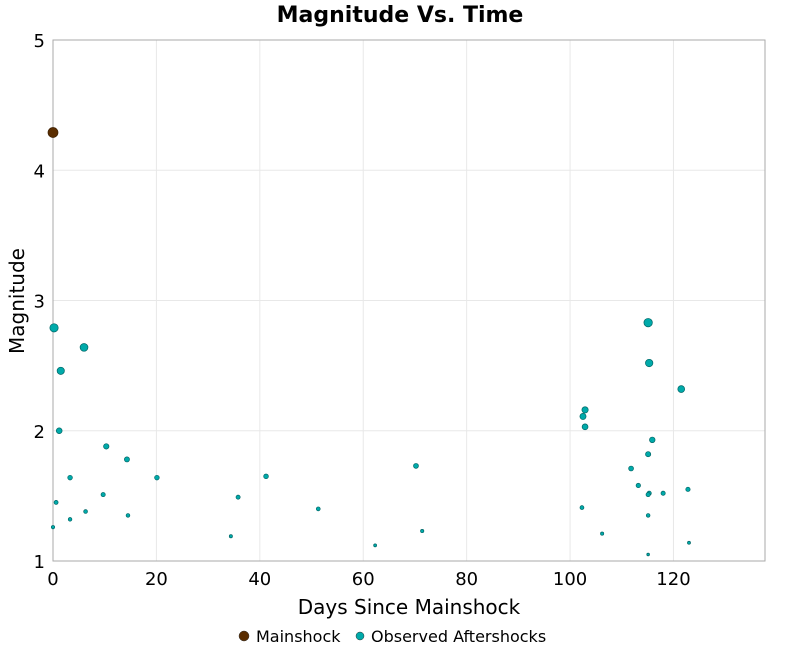 The width and height of the screenshot is (800, 654). I want to click on x-tick-label: 60, so click(363, 579).